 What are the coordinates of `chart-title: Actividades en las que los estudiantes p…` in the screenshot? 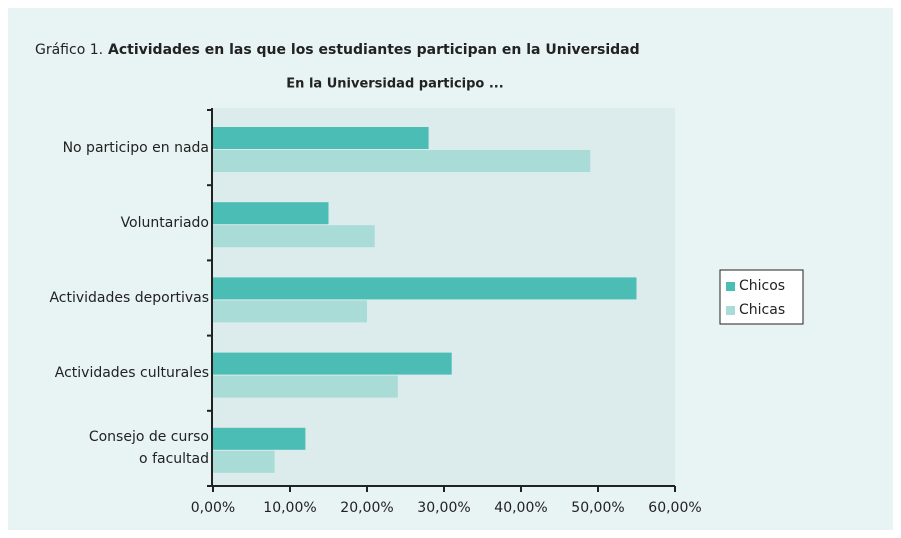 It's located at (374, 50).